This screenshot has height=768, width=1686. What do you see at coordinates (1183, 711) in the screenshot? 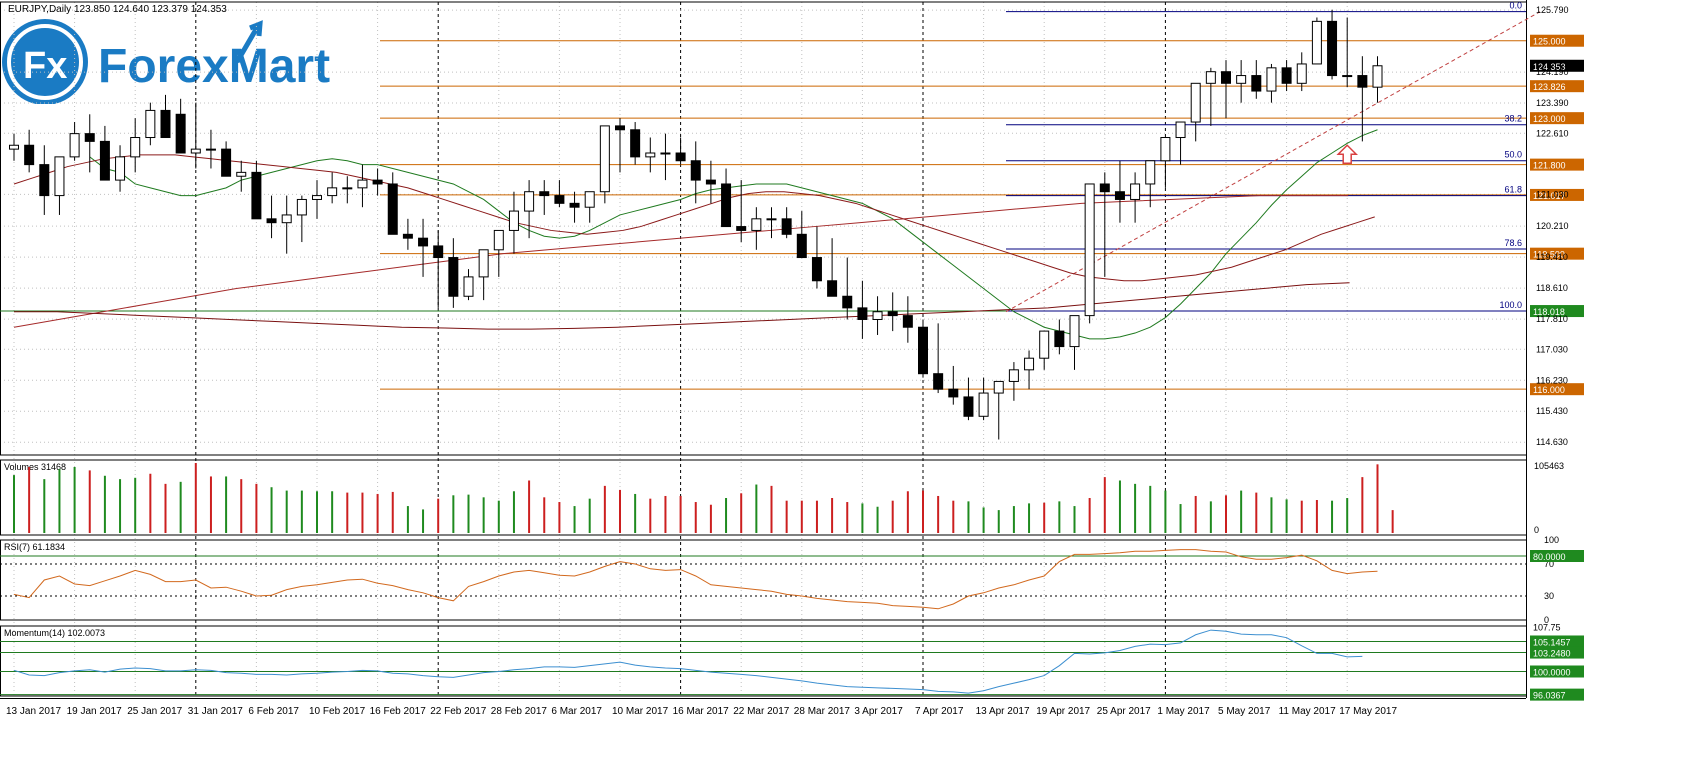
I see `x-tick-label: 1 May 2017` at bounding box center [1183, 711].